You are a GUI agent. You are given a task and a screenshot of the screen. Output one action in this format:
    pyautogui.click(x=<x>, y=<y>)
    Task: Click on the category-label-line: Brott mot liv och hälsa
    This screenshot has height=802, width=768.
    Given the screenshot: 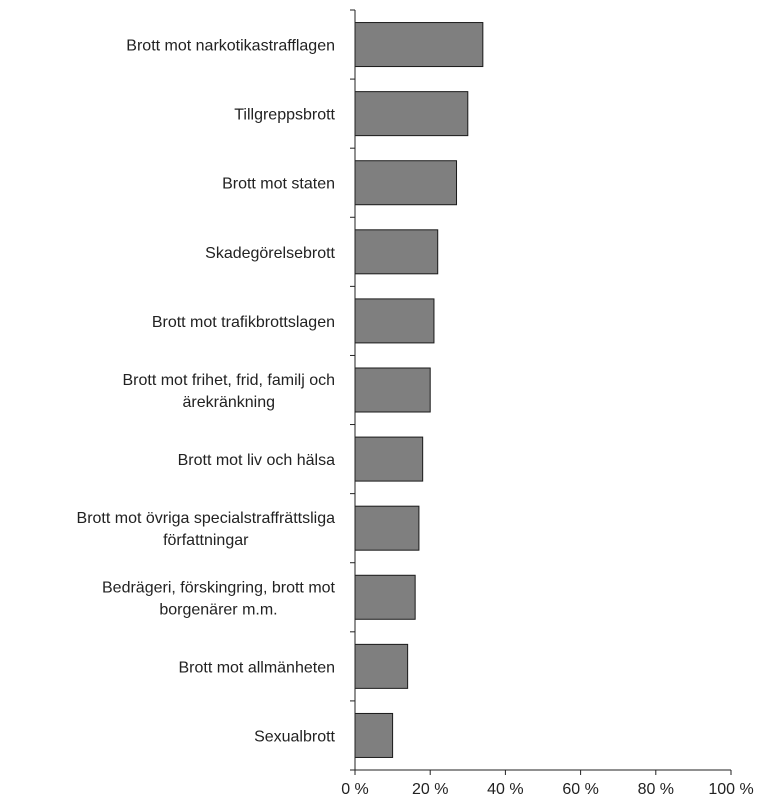 What is the action you would take?
    pyautogui.click(x=257, y=460)
    